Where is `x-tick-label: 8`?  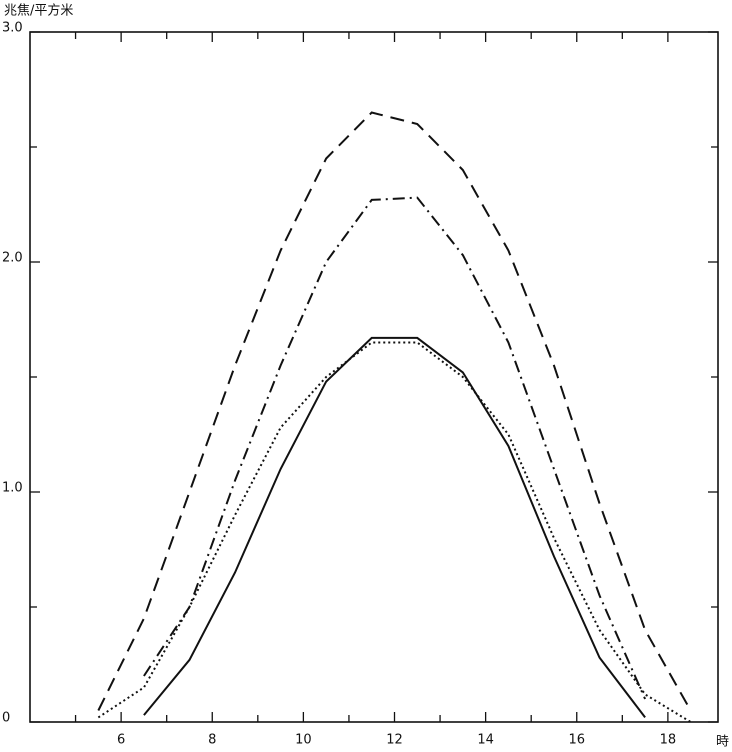 x-tick-label: 8 is located at coordinates (212, 740).